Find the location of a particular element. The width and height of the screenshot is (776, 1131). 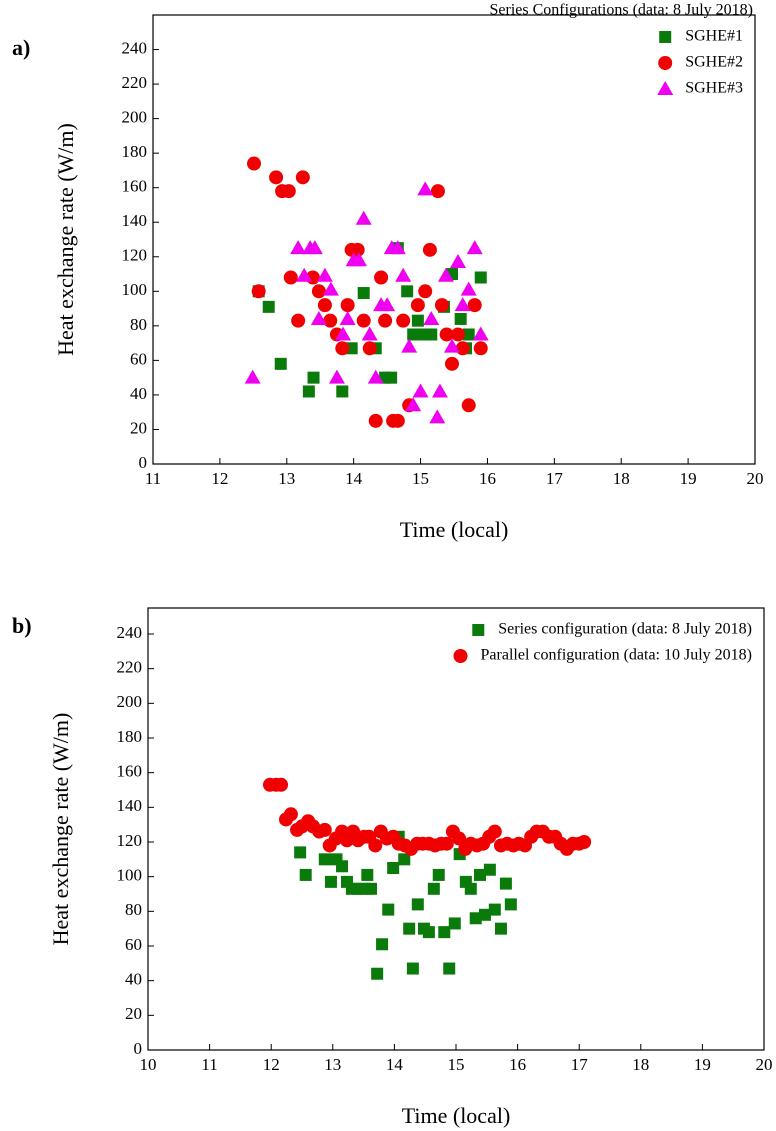

panel-label: b) is located at coordinates (22, 625).